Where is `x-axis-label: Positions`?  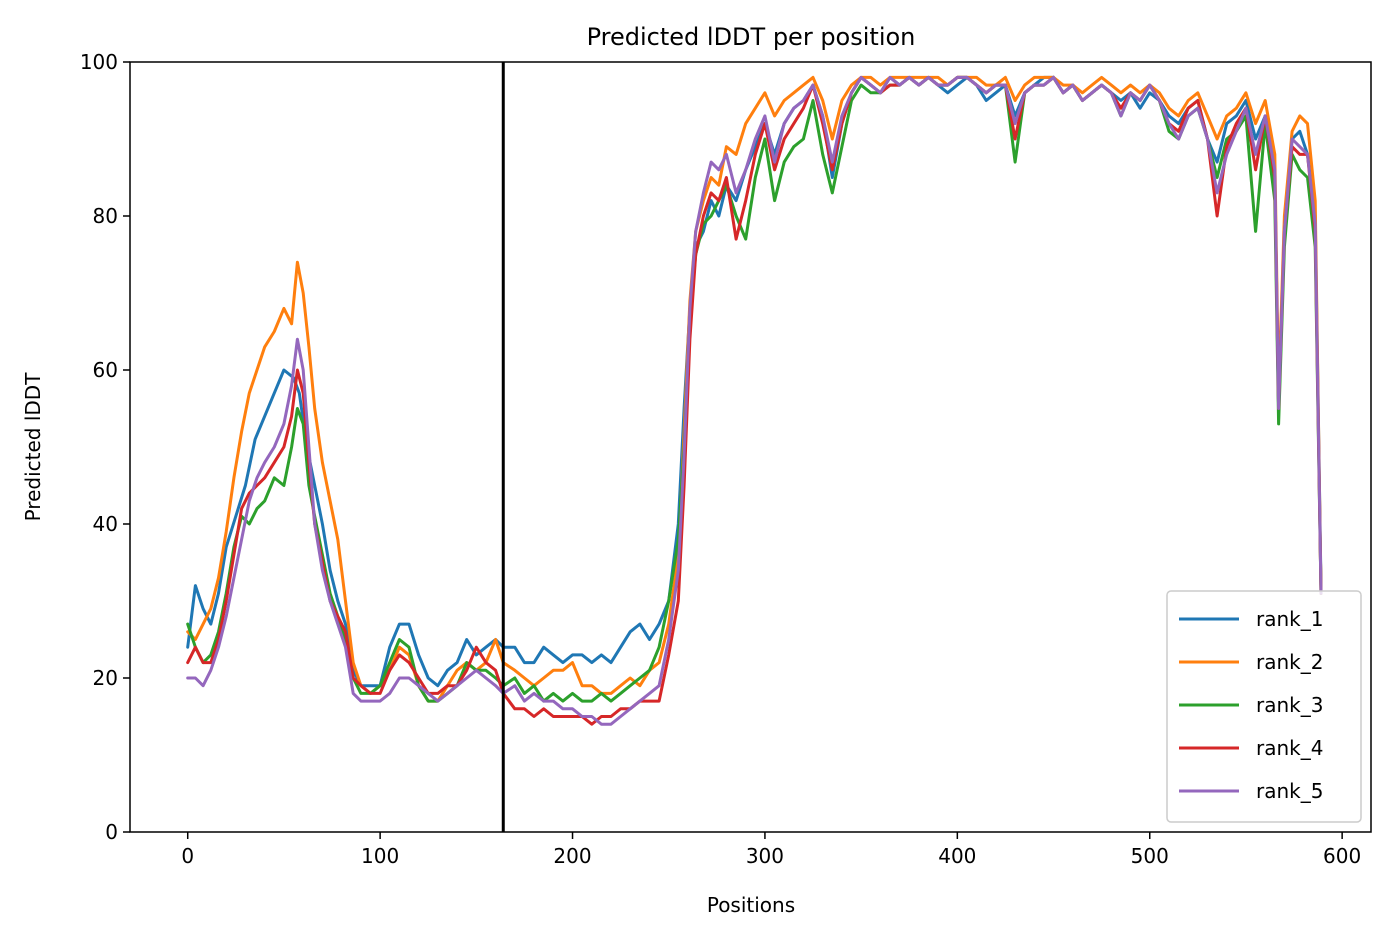
x-axis-label: Positions is located at coordinates (751, 905).